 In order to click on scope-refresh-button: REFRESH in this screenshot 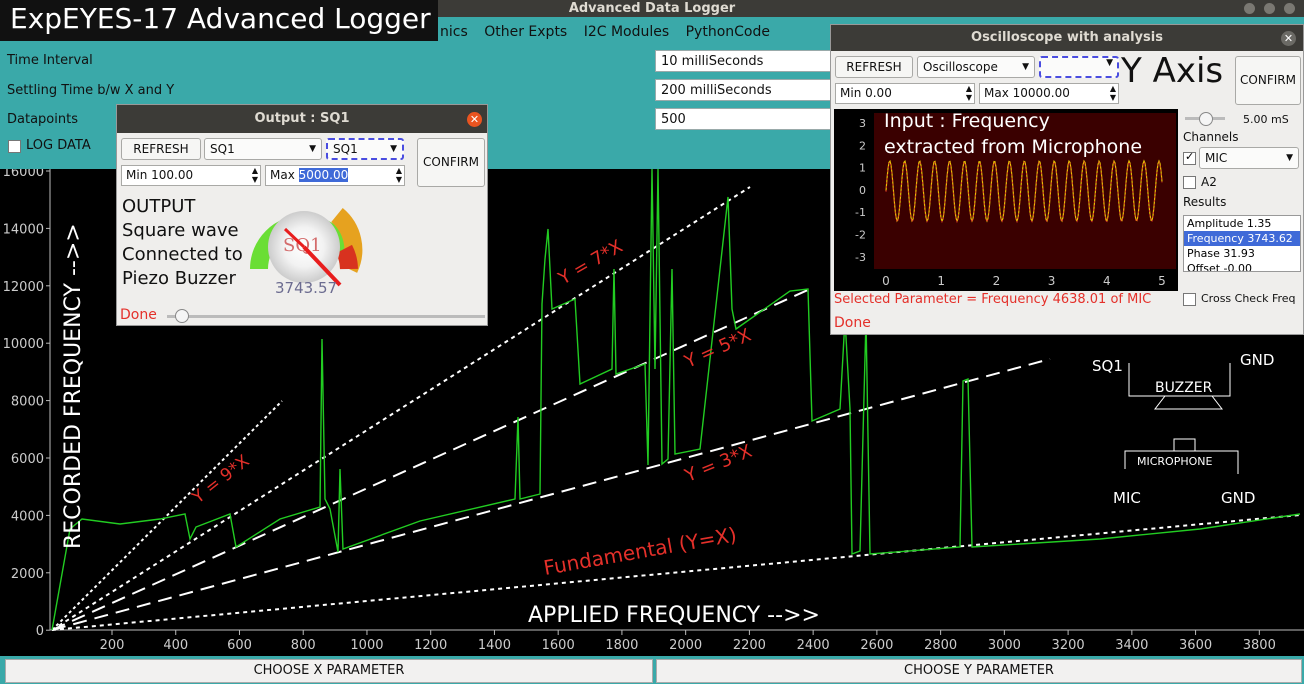, I will do `click(874, 67)`.